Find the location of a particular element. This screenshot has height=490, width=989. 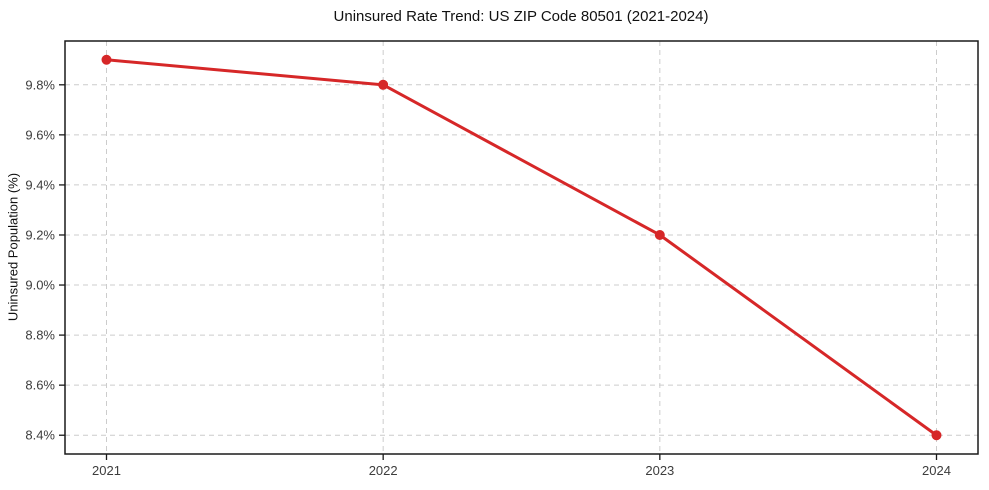

x-tick-label: 2023 is located at coordinates (659, 470).